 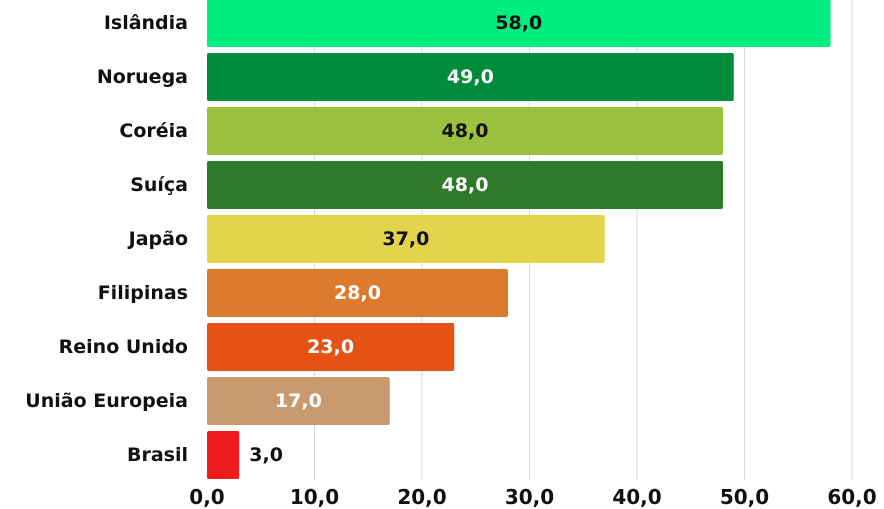 What do you see at coordinates (636, 497) in the screenshot?
I see `x-tick-label-4: 40,0` at bounding box center [636, 497].